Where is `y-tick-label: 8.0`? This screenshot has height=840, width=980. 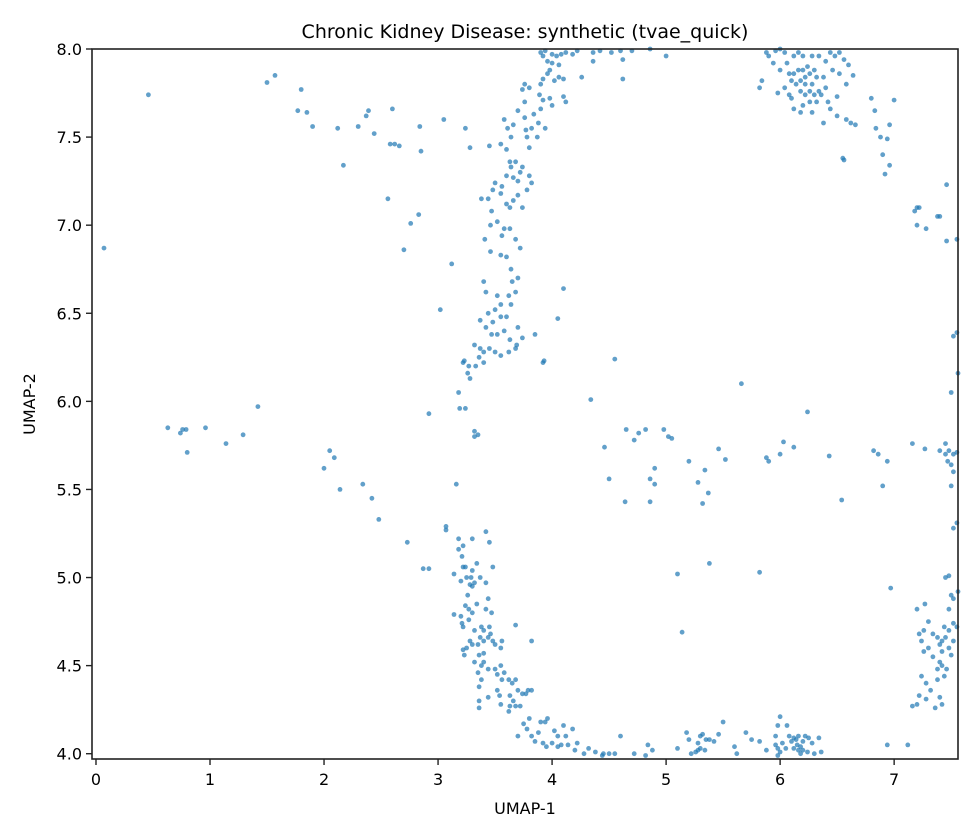
y-tick-label: 8.0 is located at coordinates (69, 49).